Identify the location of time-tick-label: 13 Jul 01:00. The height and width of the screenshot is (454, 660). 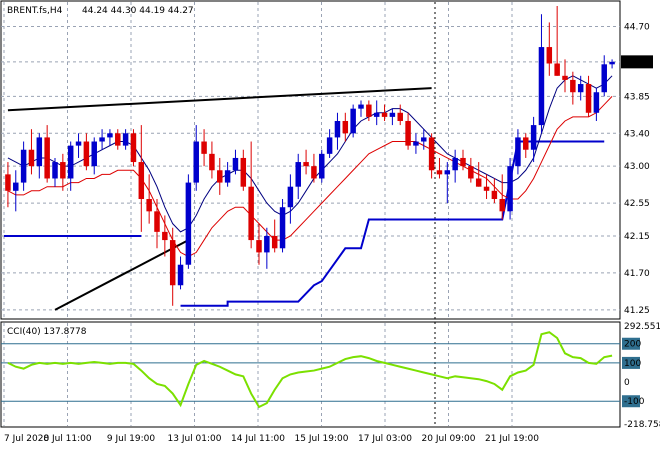
(195, 439).